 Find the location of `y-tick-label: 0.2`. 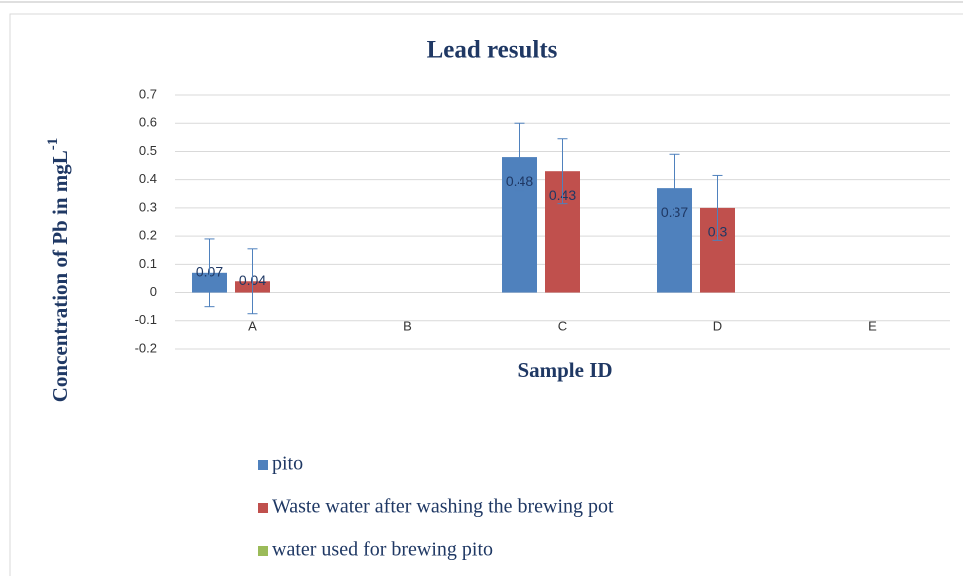

y-tick-label: 0.2 is located at coordinates (148, 235).